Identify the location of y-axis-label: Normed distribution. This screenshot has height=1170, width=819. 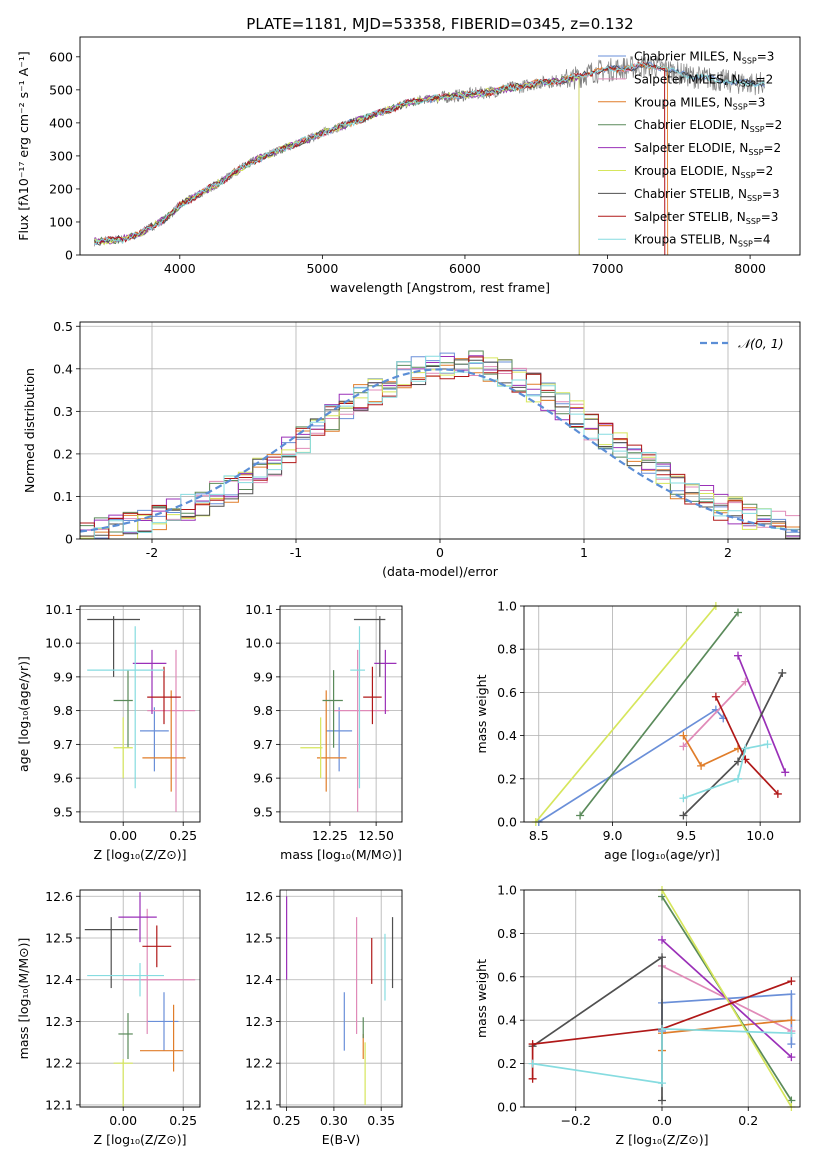
(29, 430).